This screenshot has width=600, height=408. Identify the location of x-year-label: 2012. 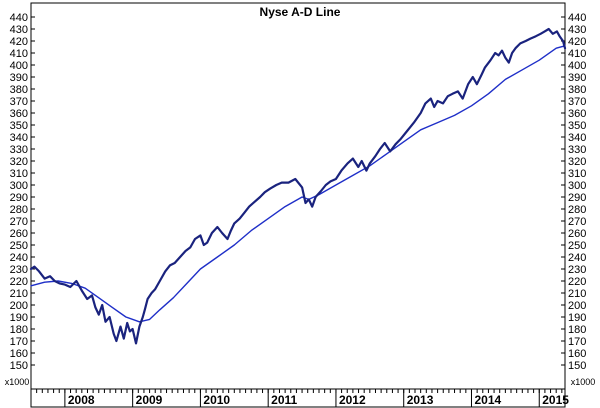
(352, 400).